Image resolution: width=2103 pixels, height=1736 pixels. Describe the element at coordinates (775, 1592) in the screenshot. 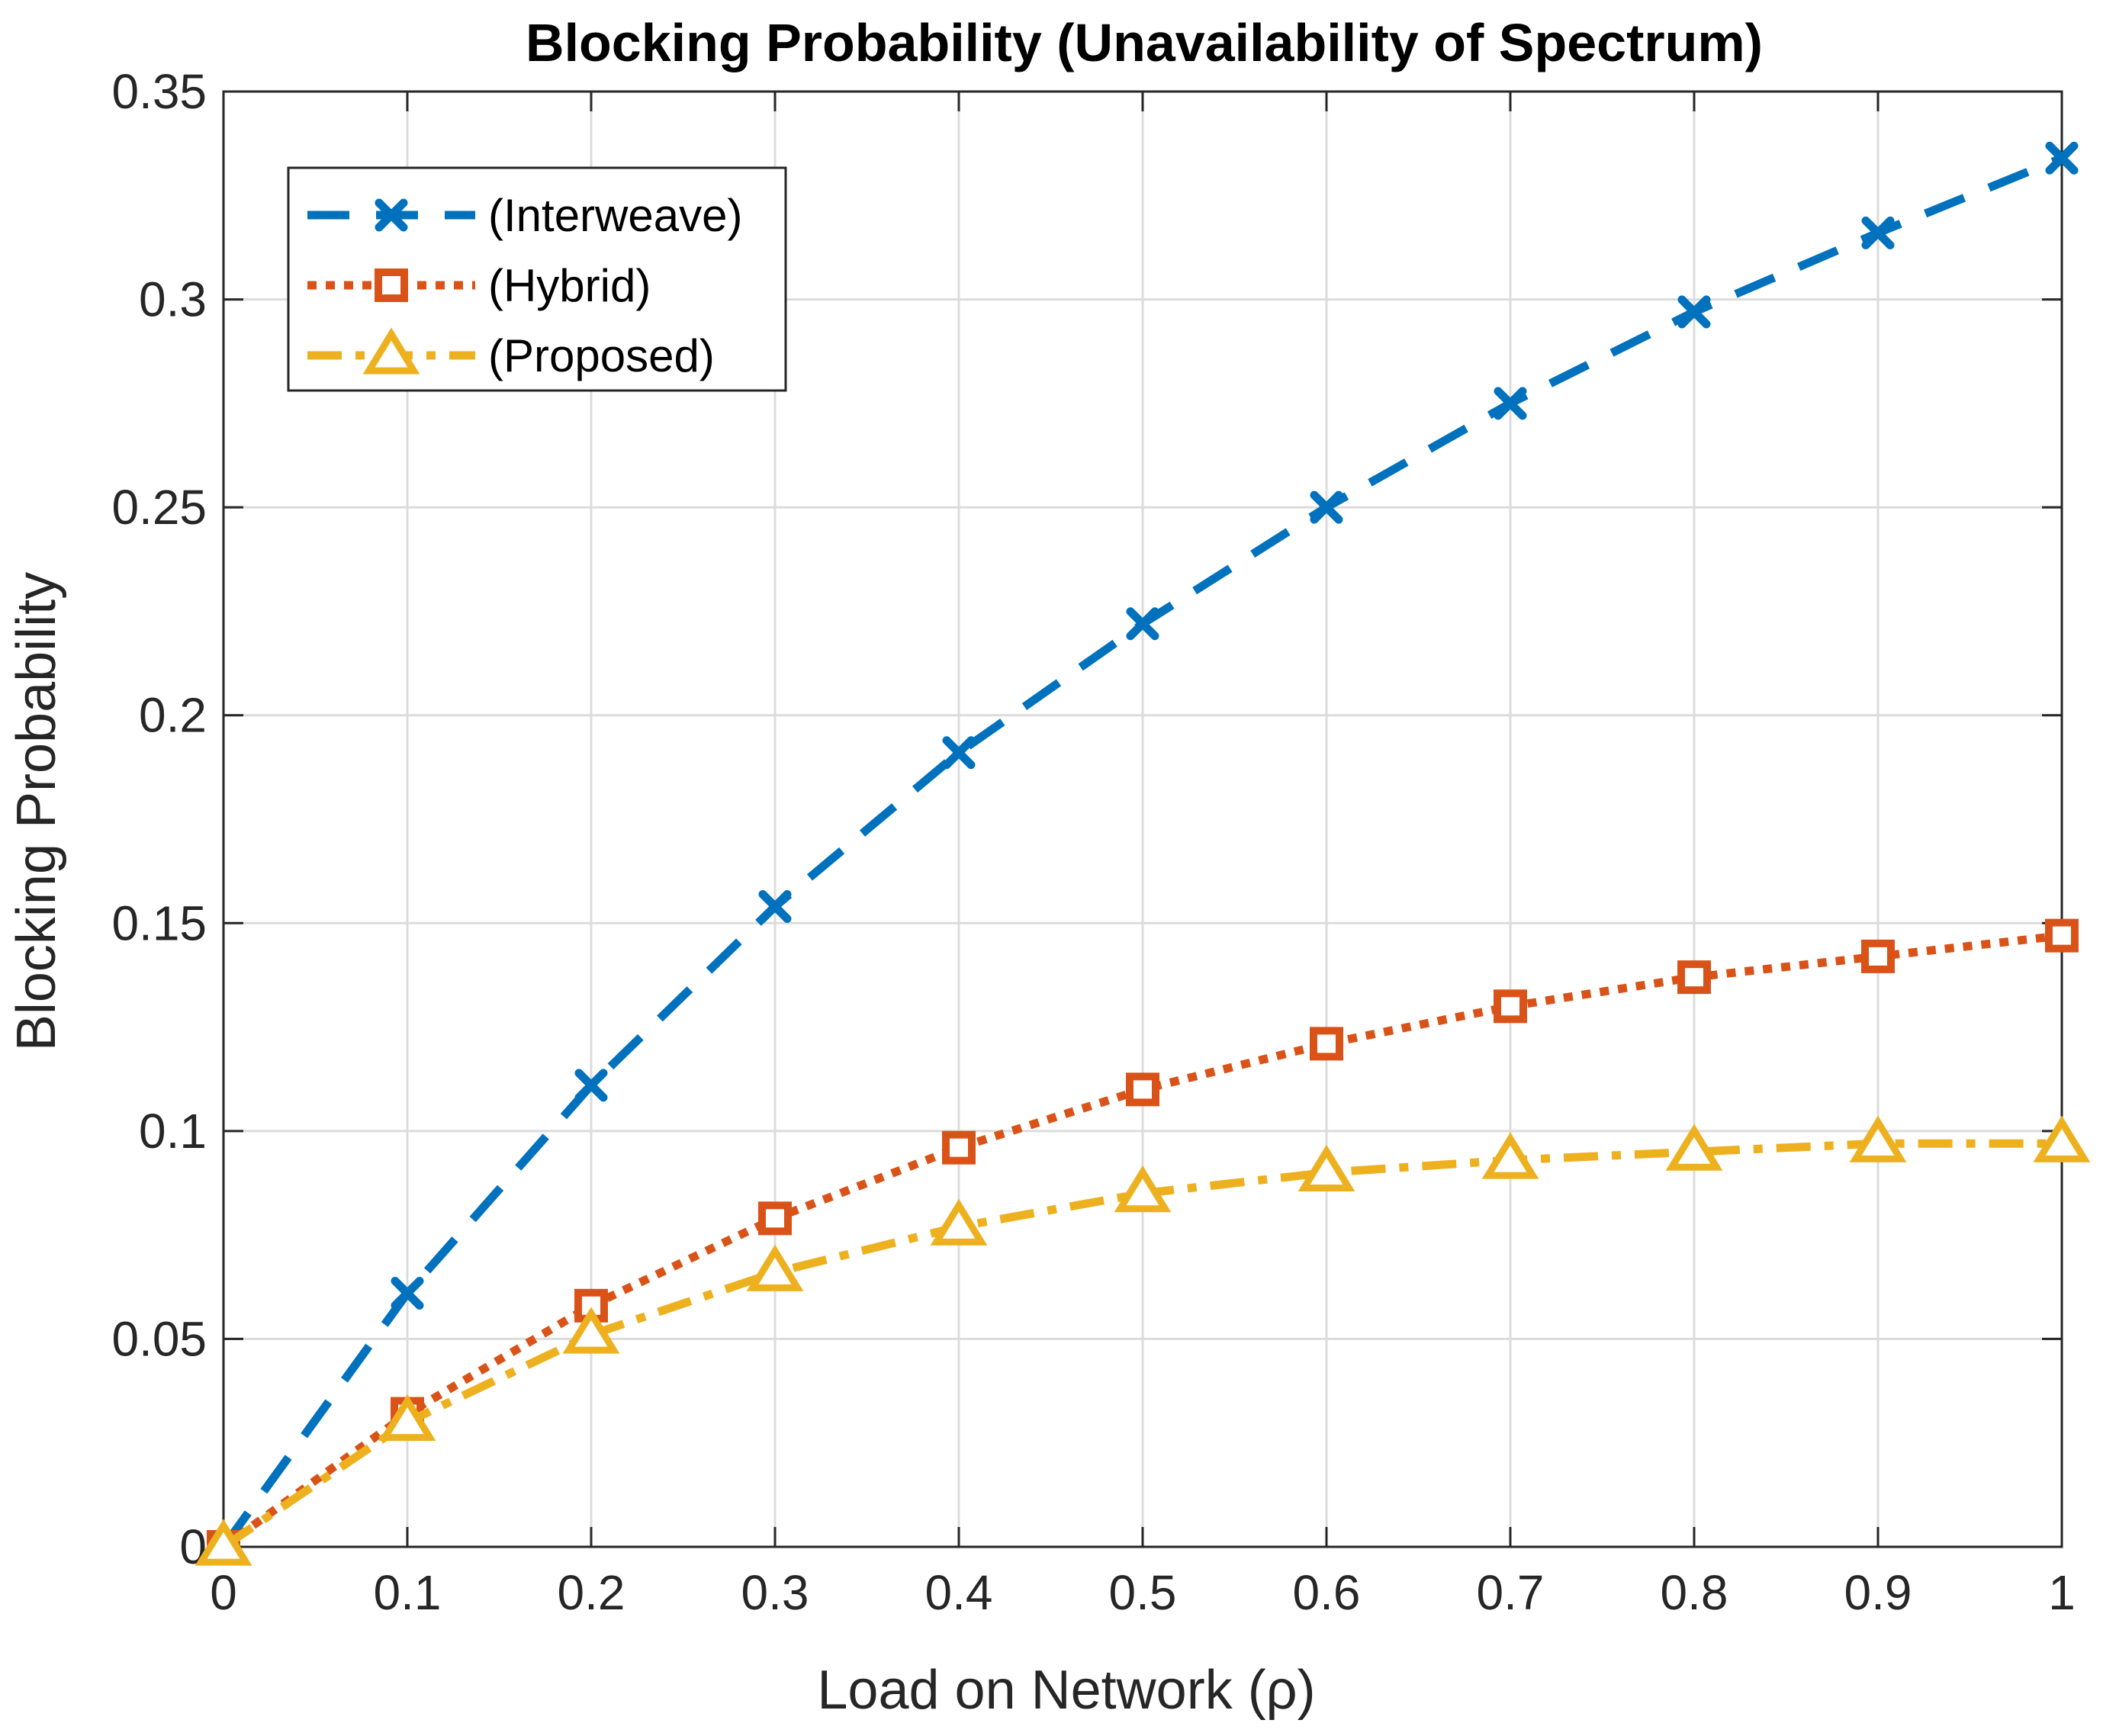

I see `x-tick-label: 0.3` at that location.